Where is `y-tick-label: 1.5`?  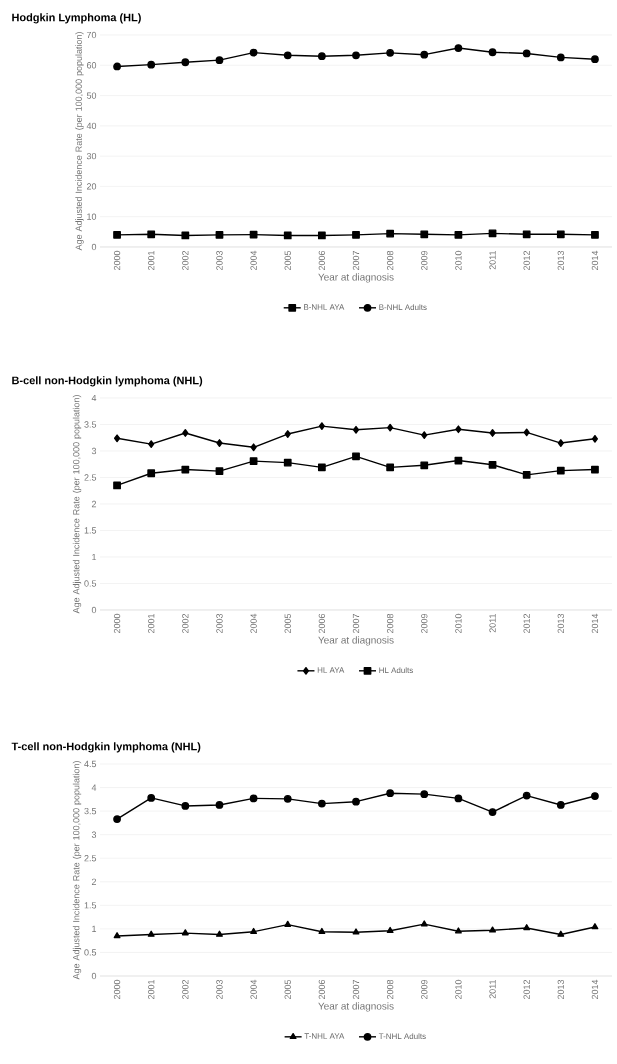 y-tick-label: 1.5 is located at coordinates (90, 530).